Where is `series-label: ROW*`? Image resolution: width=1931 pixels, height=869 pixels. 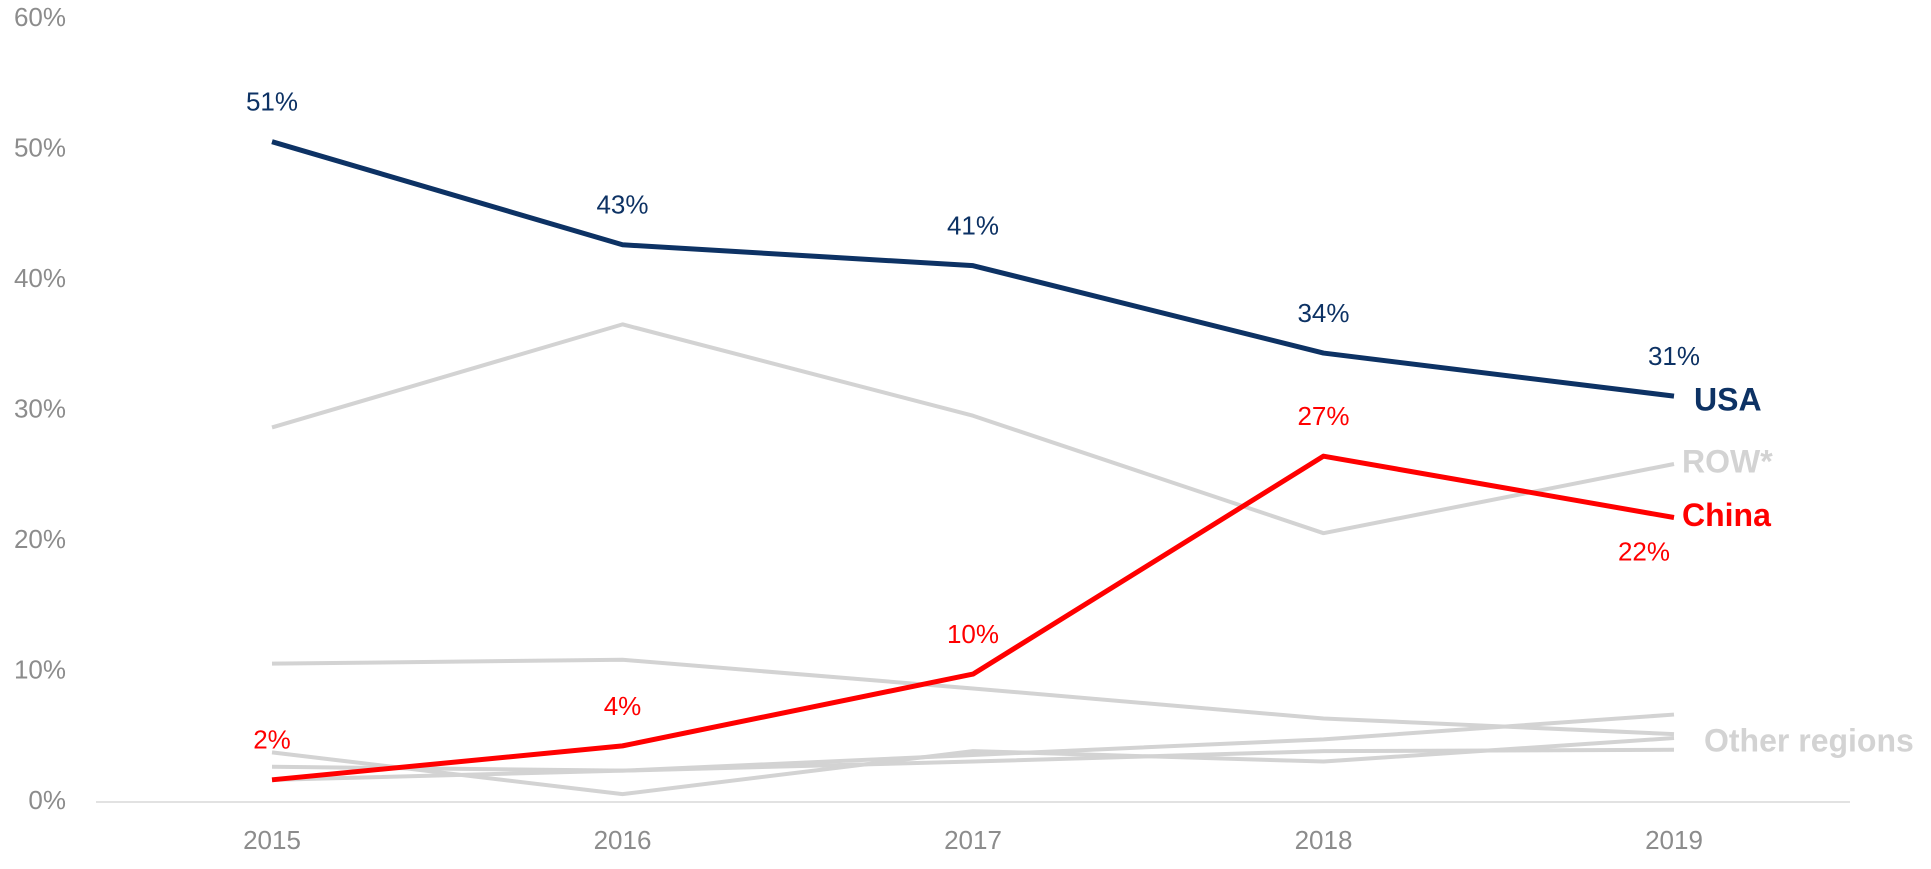 series-label: ROW* is located at coordinates (1727, 461).